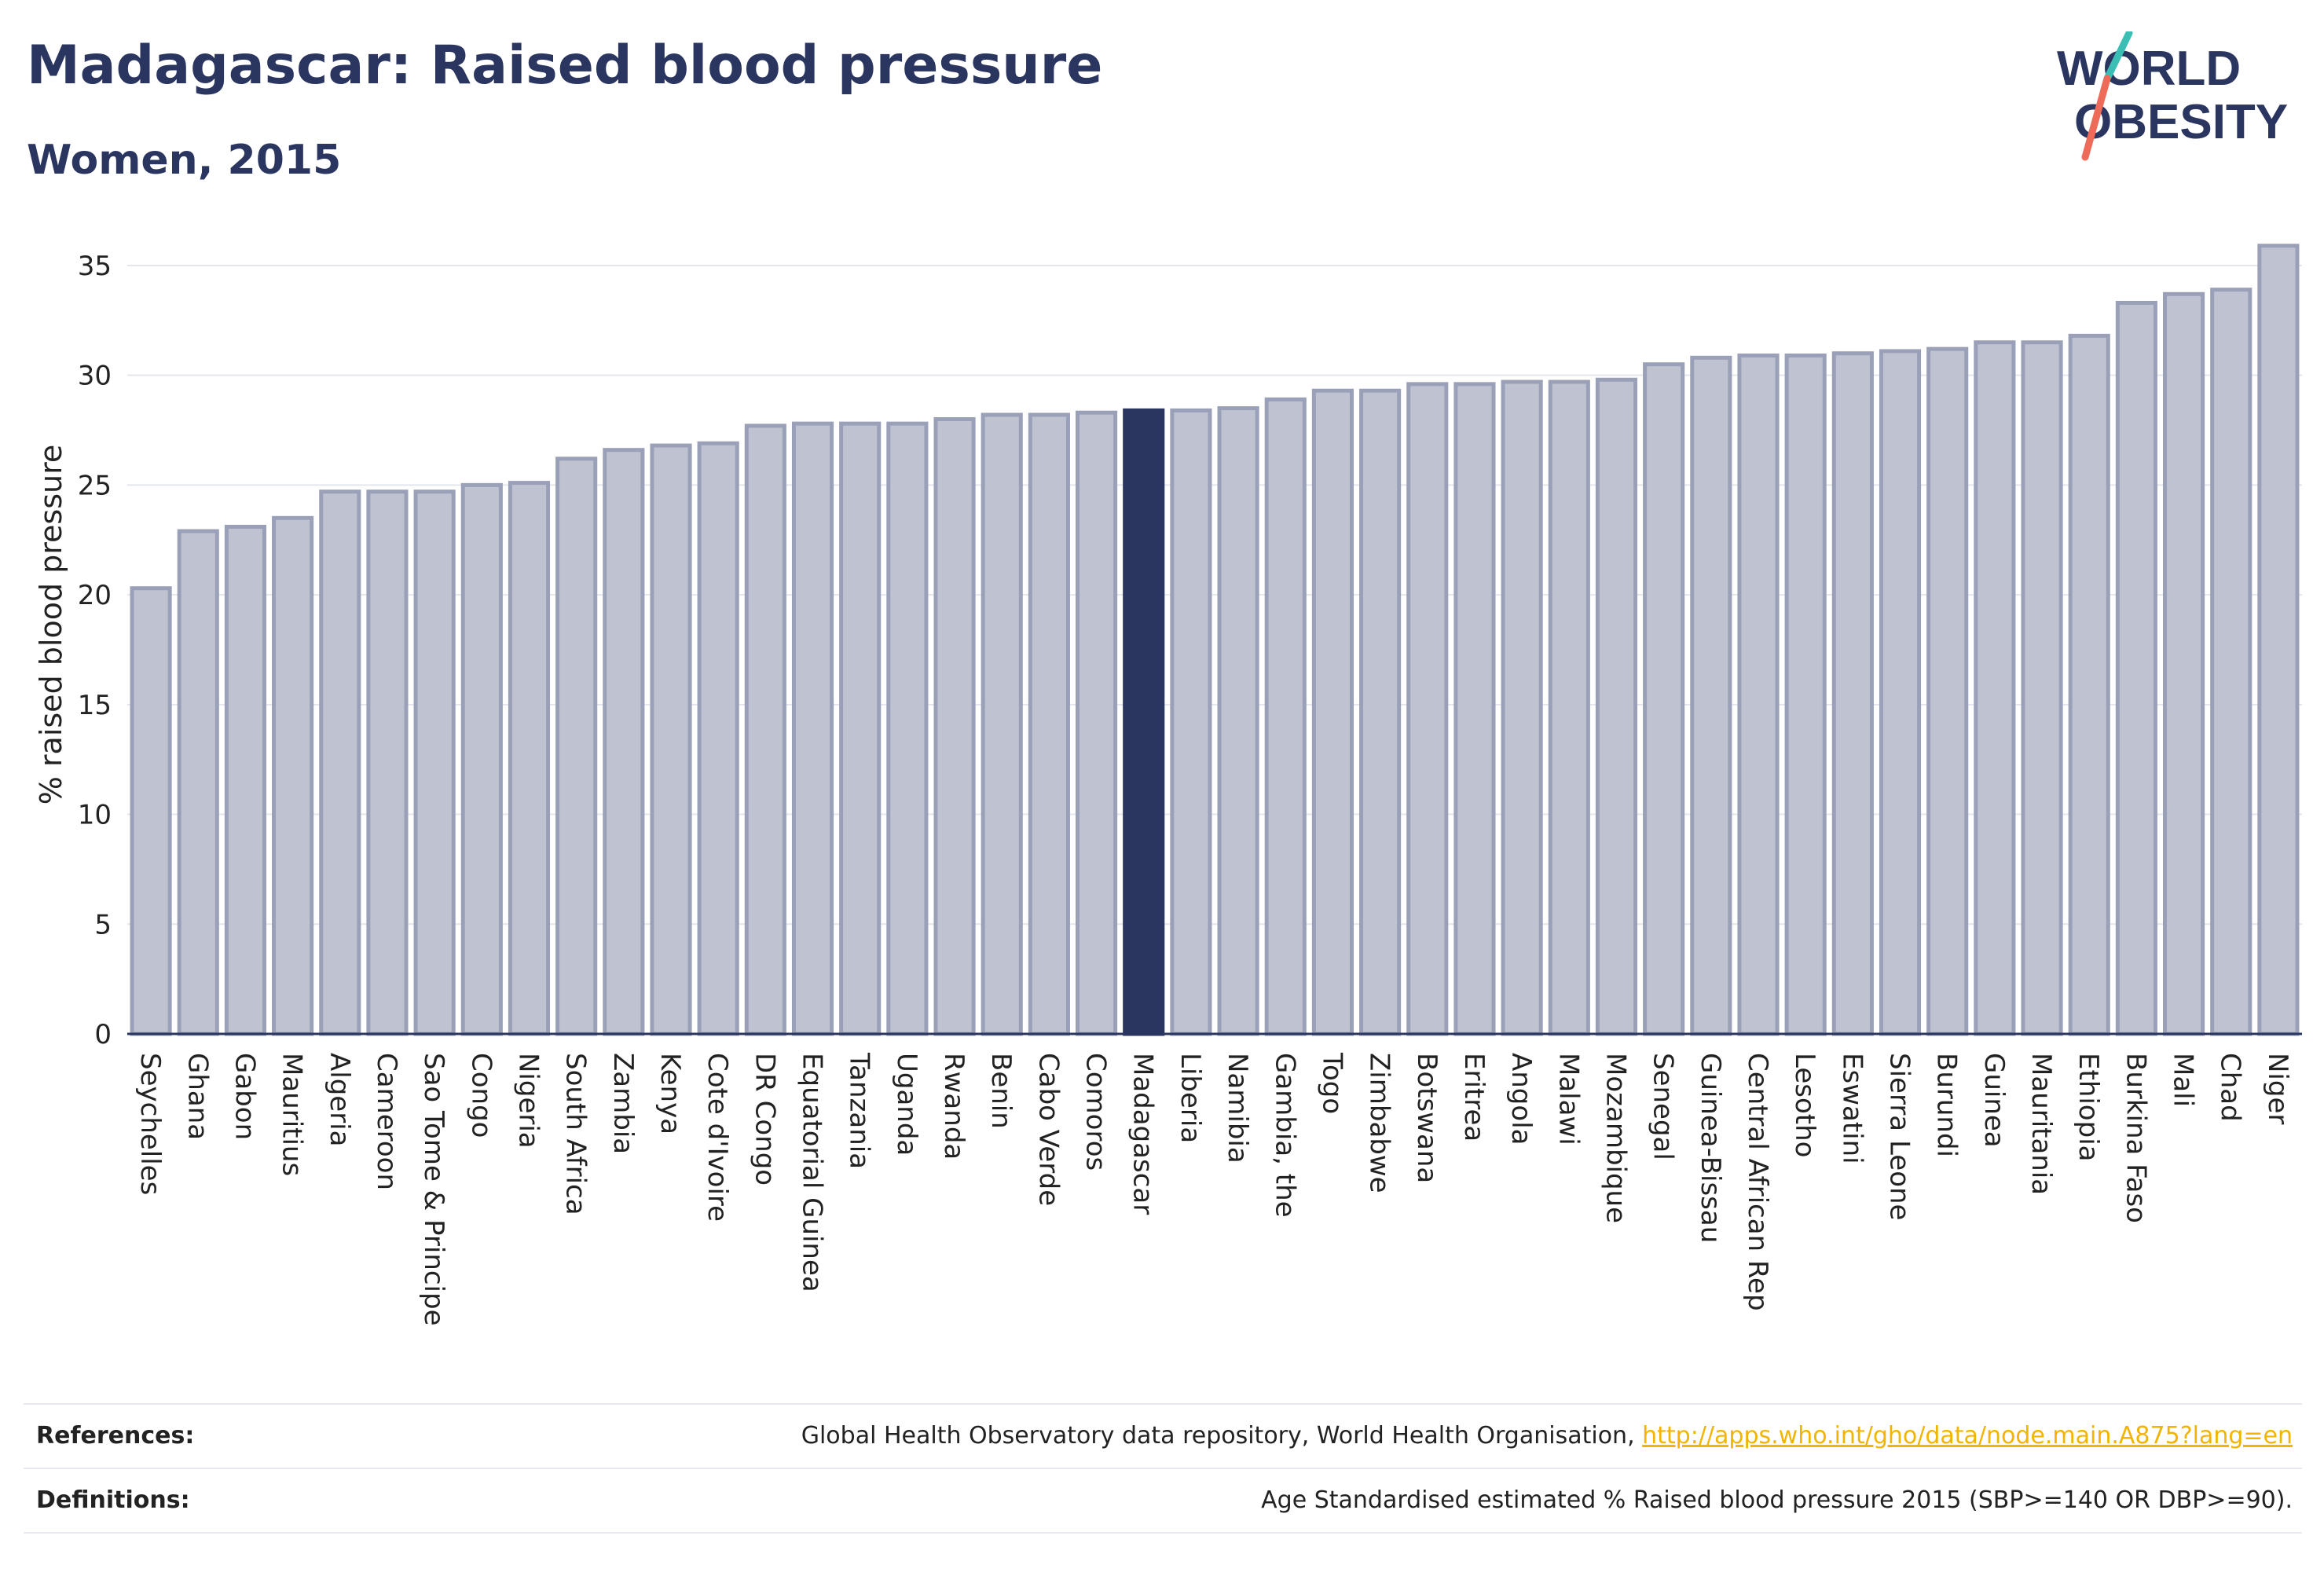  What do you see at coordinates (1474, 1097) in the screenshot?
I see `x-tick-label: Eritrea` at bounding box center [1474, 1097].